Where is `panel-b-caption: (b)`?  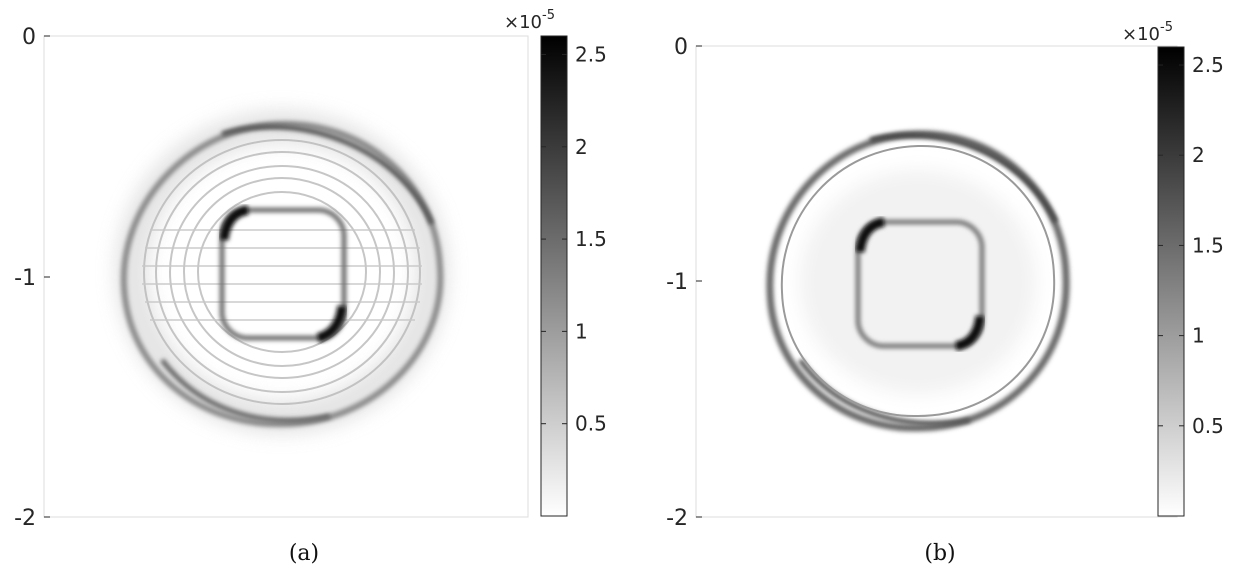
panel-b-caption: (b) is located at coordinates (939, 553).